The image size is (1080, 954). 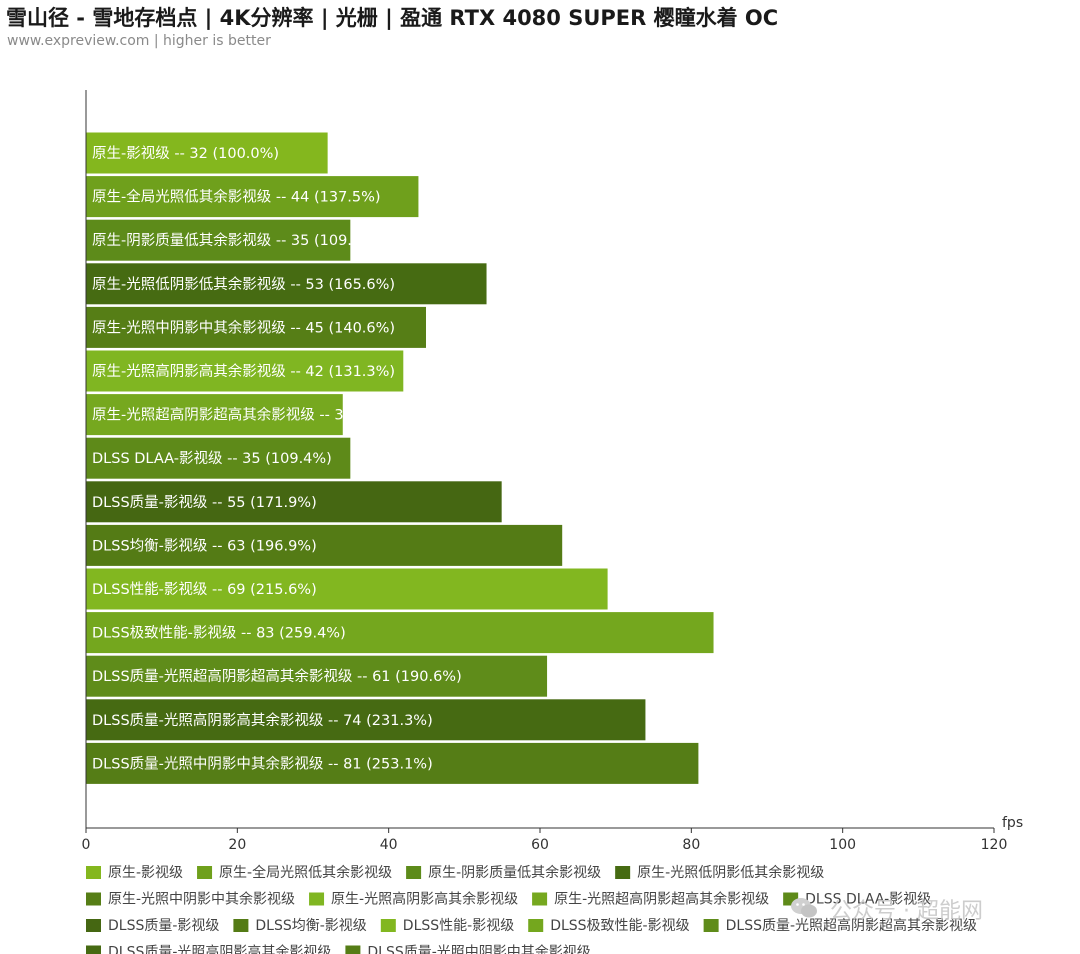 What do you see at coordinates (145, 873) in the screenshot?
I see `legend-item-1: 原生-影视级` at bounding box center [145, 873].